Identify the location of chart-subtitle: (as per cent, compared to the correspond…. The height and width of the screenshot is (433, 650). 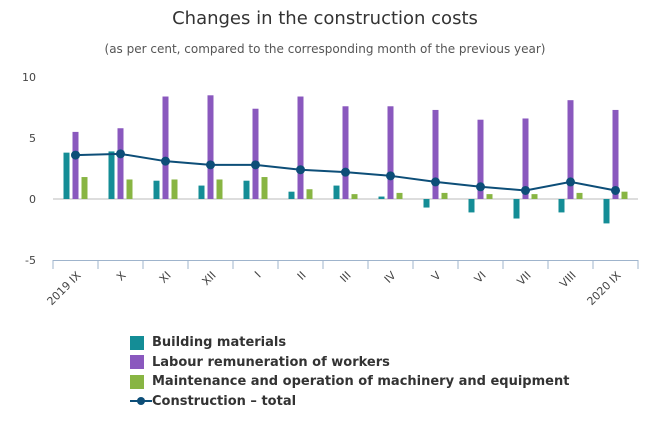
(325, 49).